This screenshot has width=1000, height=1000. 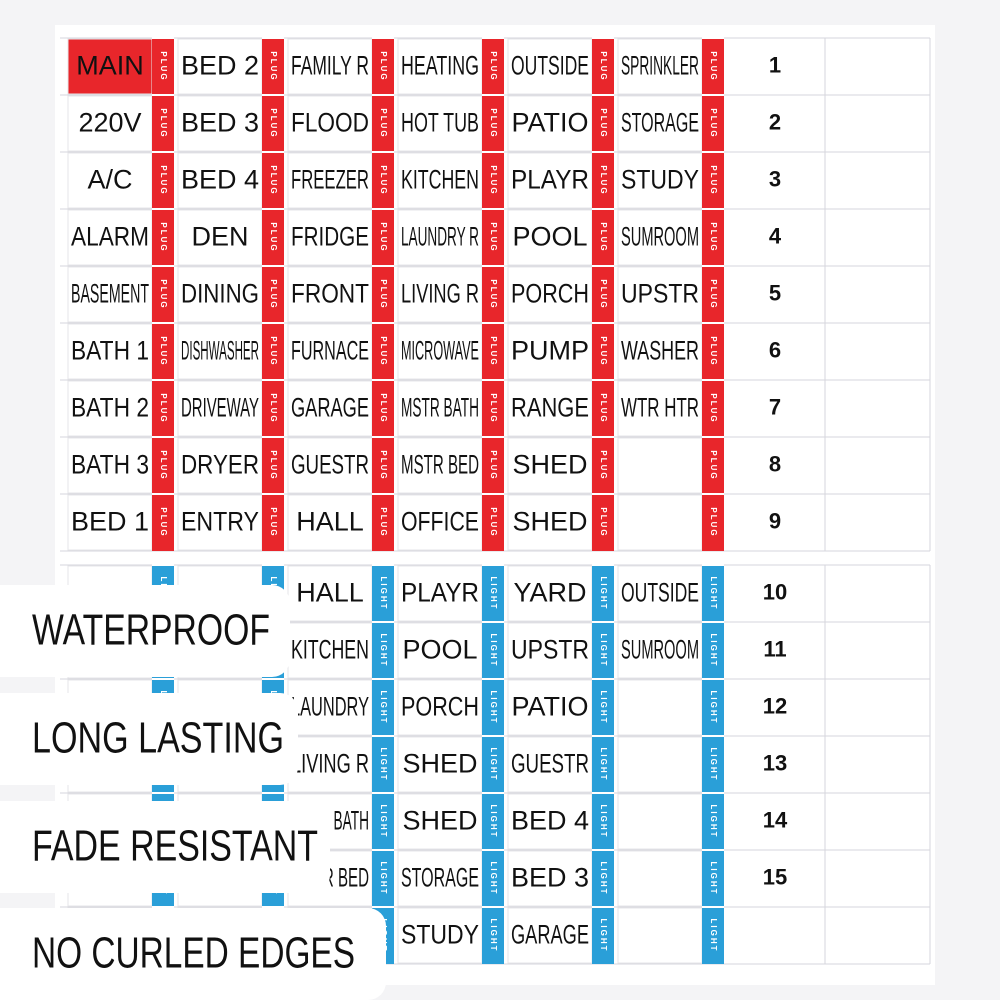 I want to click on circuit-label: PATIO, so click(x=549, y=123).